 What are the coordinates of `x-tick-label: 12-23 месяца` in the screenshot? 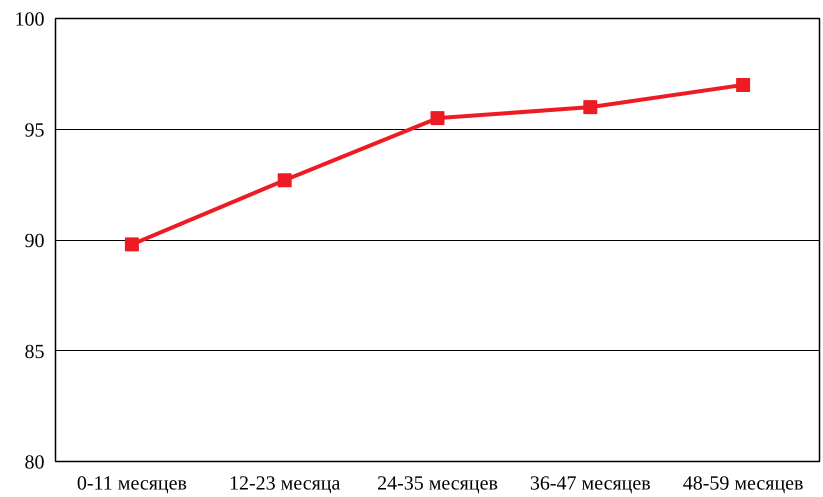 It's located at (284, 483).